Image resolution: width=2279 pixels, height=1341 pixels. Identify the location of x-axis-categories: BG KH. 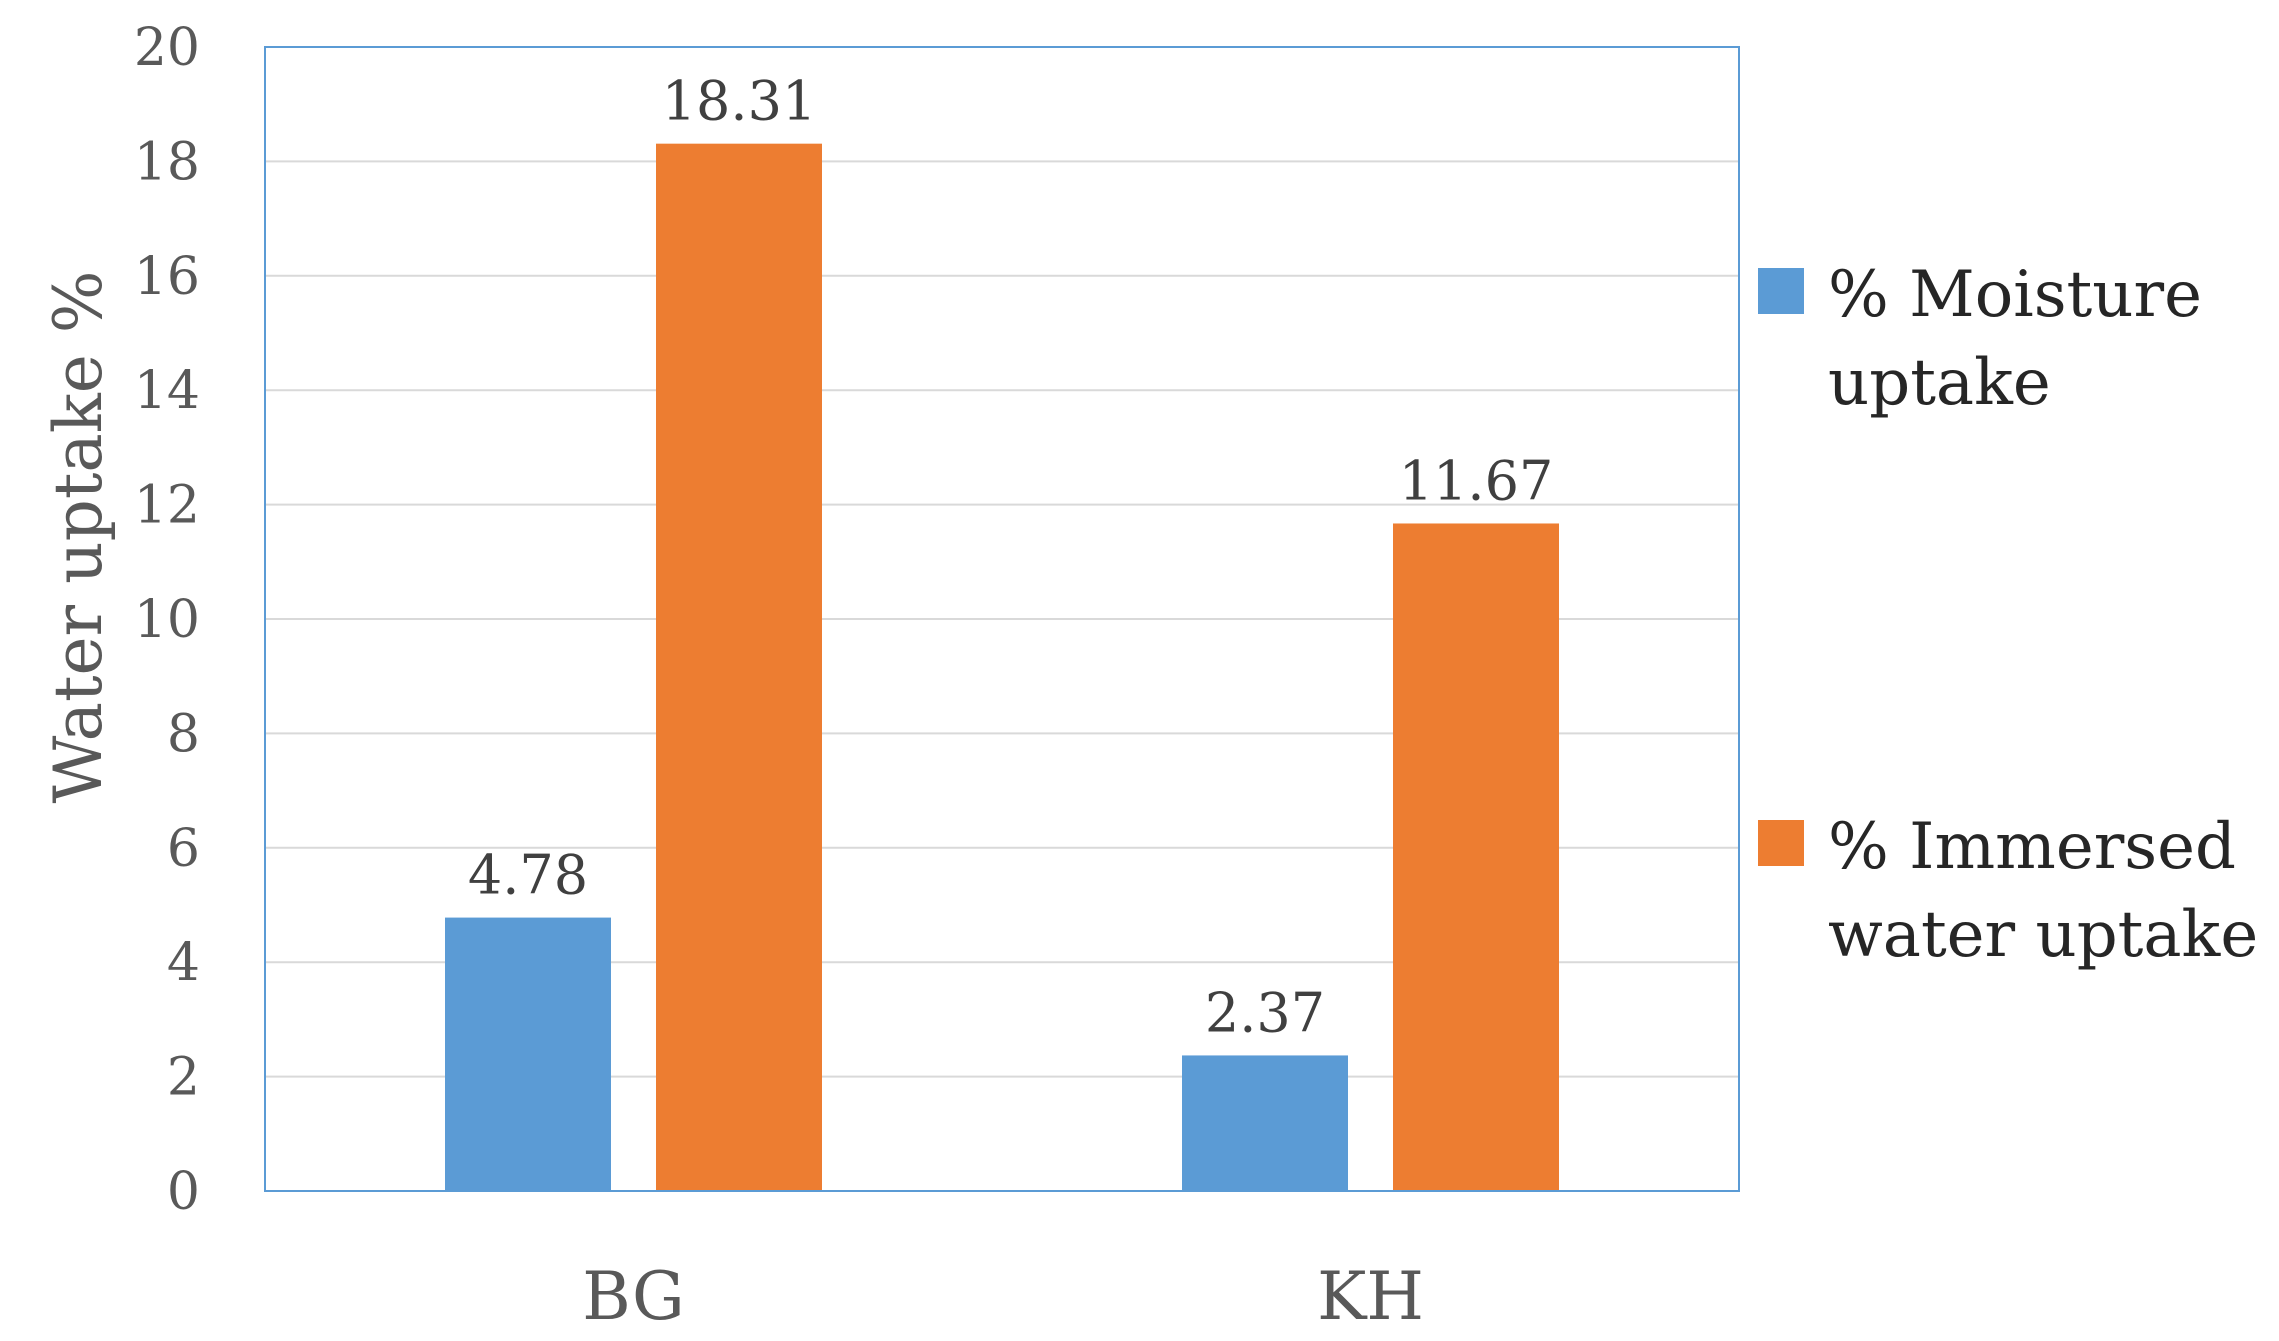
(1003, 1296).